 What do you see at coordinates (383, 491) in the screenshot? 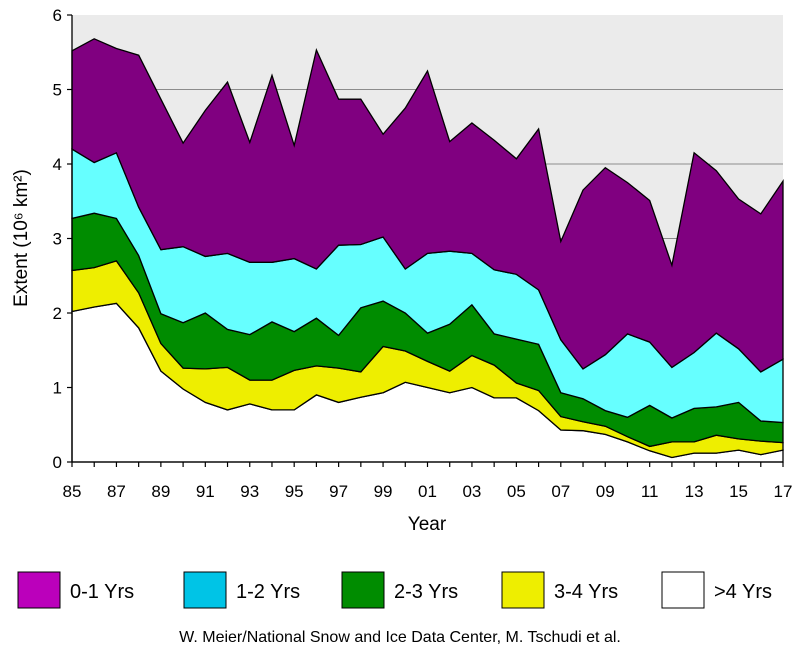
I see `x-tick-label: 99` at bounding box center [383, 491].